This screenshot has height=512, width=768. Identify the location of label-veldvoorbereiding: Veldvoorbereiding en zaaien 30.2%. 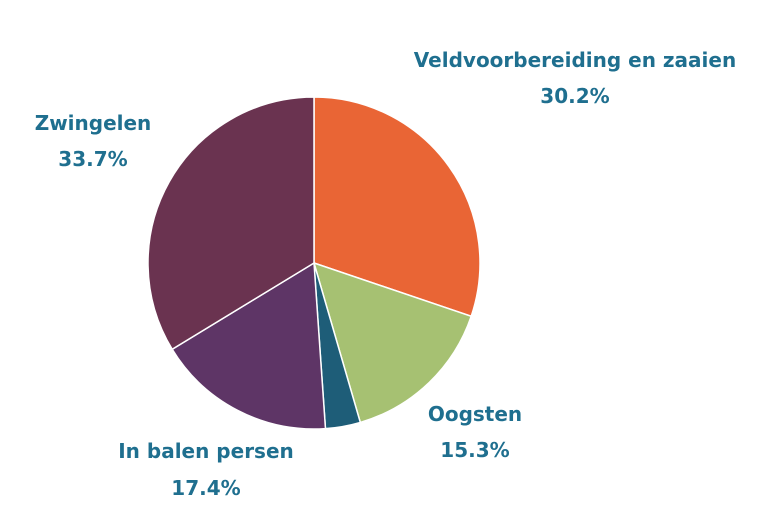
(575, 78).